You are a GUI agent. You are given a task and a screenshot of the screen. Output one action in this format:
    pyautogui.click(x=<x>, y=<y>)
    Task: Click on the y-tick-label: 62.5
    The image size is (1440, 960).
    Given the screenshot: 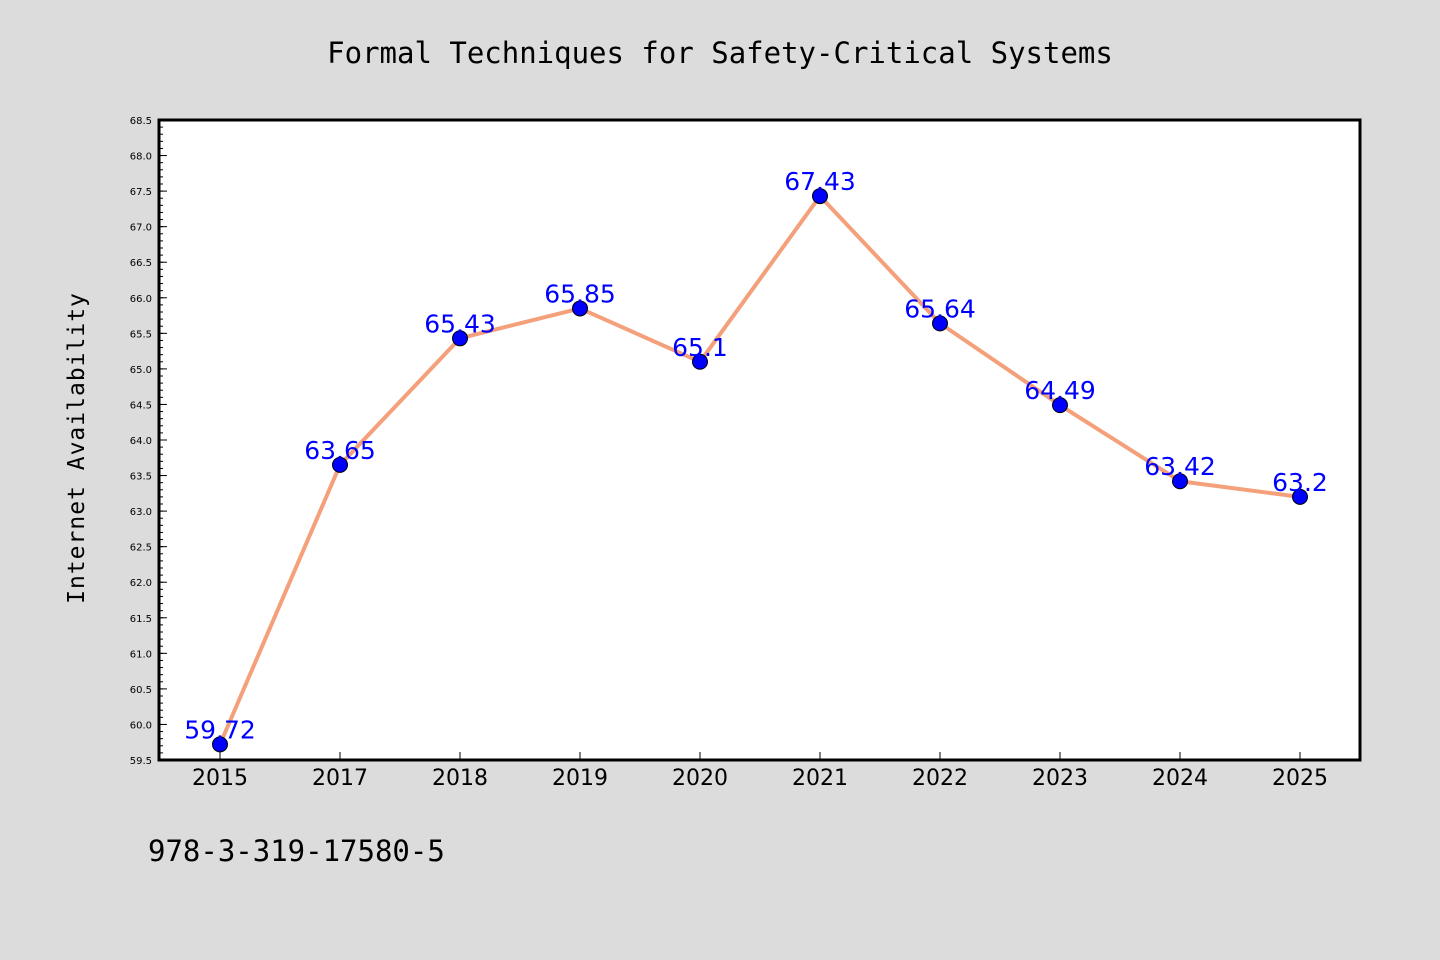 What is the action you would take?
    pyautogui.click(x=141, y=548)
    